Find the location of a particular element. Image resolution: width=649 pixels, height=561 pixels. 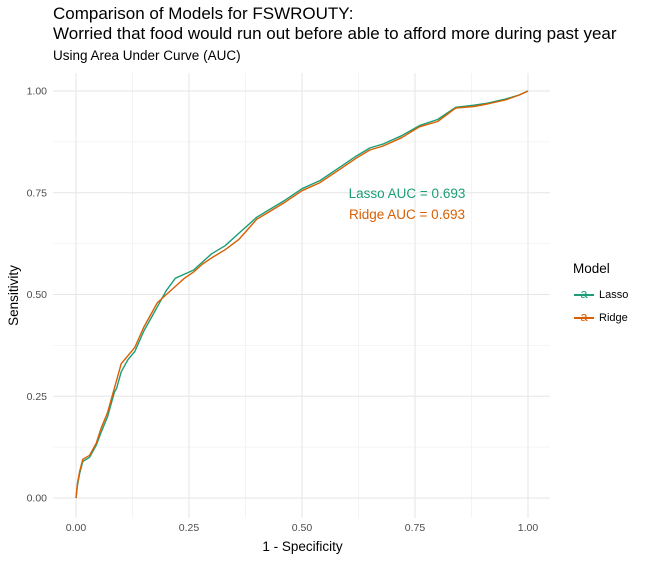

y-axis-label: Sensitivity is located at coordinates (13, 295).